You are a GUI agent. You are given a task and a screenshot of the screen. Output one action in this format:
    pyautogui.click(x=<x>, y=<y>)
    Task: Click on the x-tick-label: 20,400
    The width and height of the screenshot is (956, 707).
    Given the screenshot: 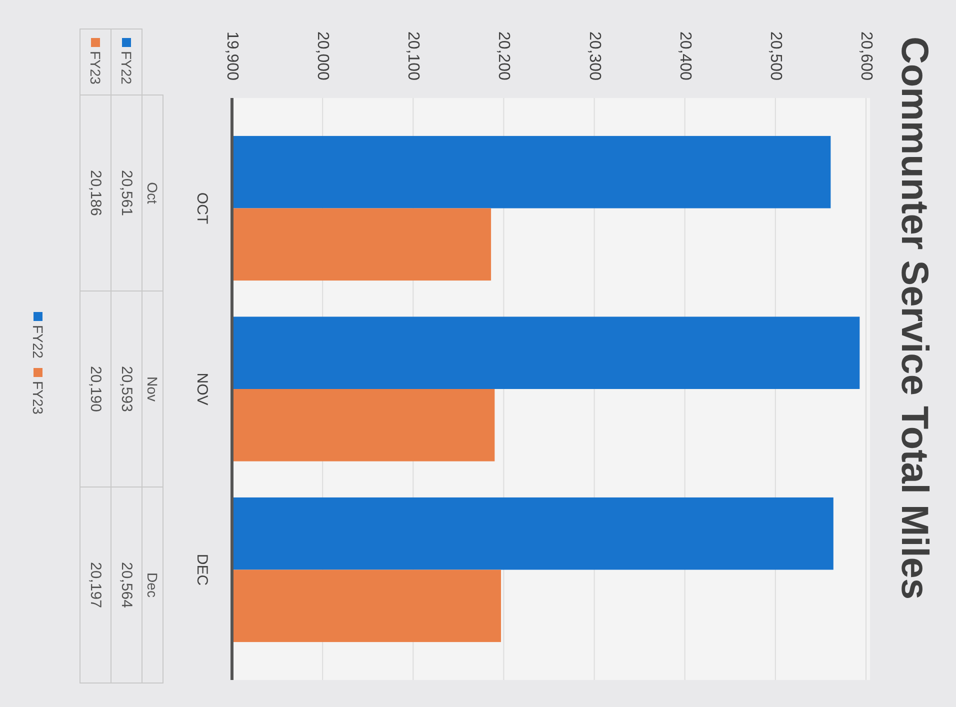 What is the action you would take?
    pyautogui.click(x=685, y=56)
    